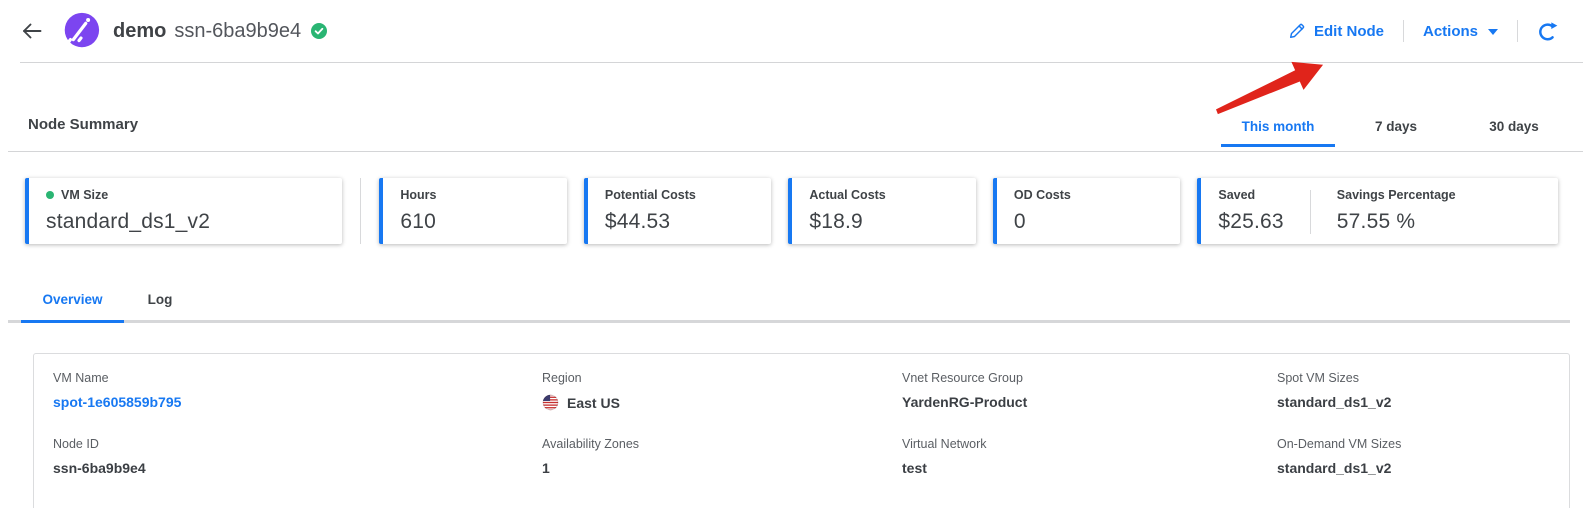 This screenshot has height=508, width=1583. I want to click on field-region: Region East US, so click(722, 391).